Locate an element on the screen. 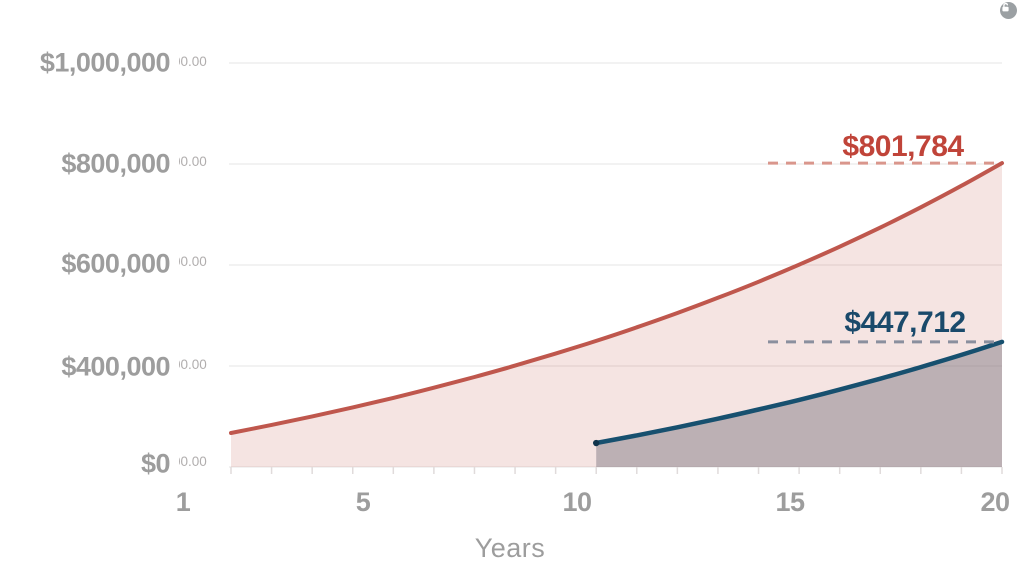 Image resolution: width=1024 pixels, height=576 pixels. x-tick-label-15: 15 is located at coordinates (790, 502).